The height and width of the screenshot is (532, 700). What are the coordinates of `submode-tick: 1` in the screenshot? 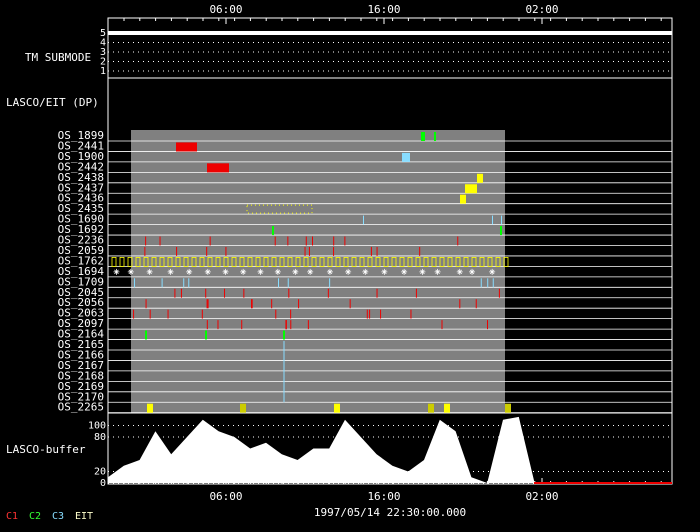 It's located at (103, 71).